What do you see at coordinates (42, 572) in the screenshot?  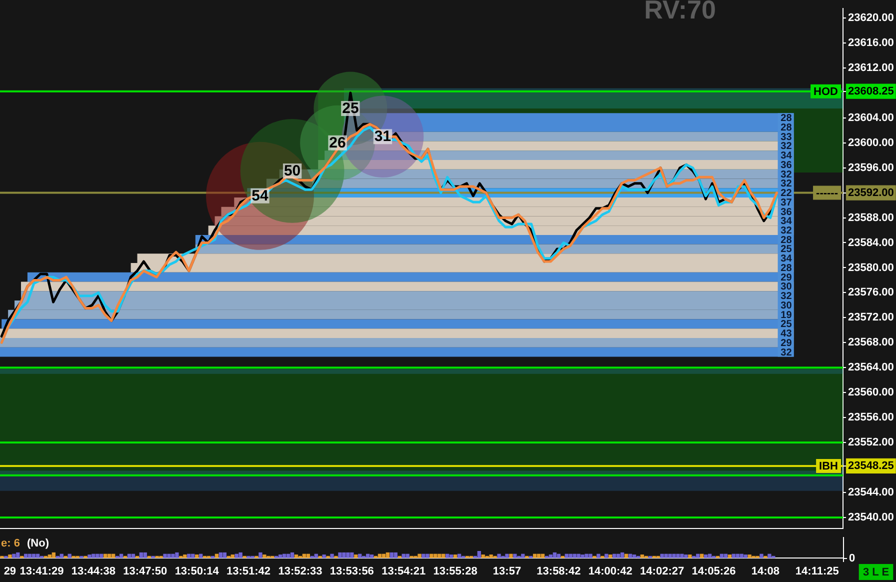 I see `x-tick-label: 13:41:29` at bounding box center [42, 572].